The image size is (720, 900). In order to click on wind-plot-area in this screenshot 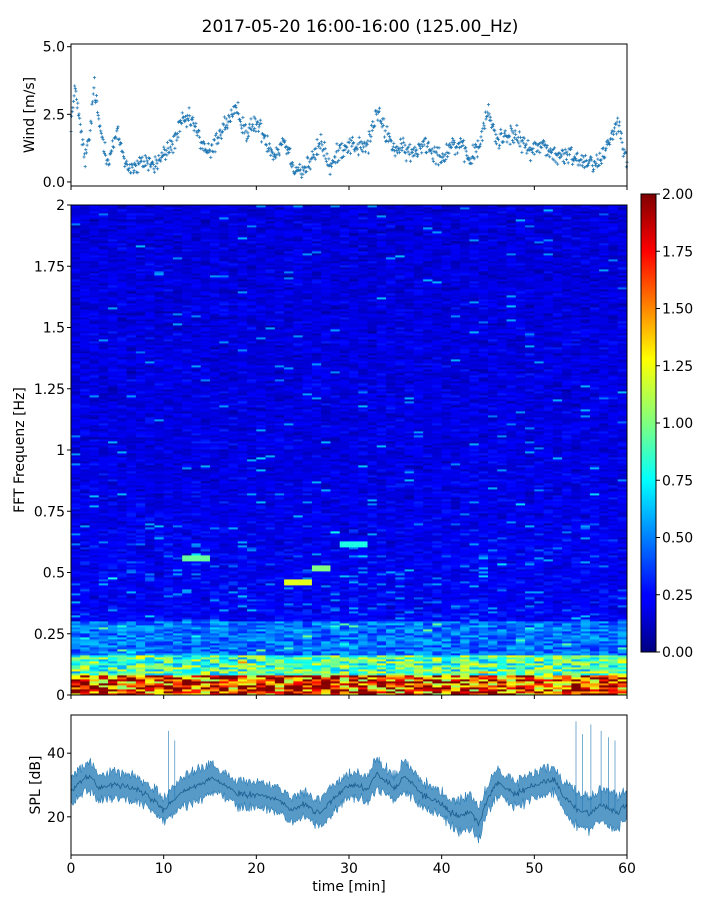, I will do `click(349, 115)`.